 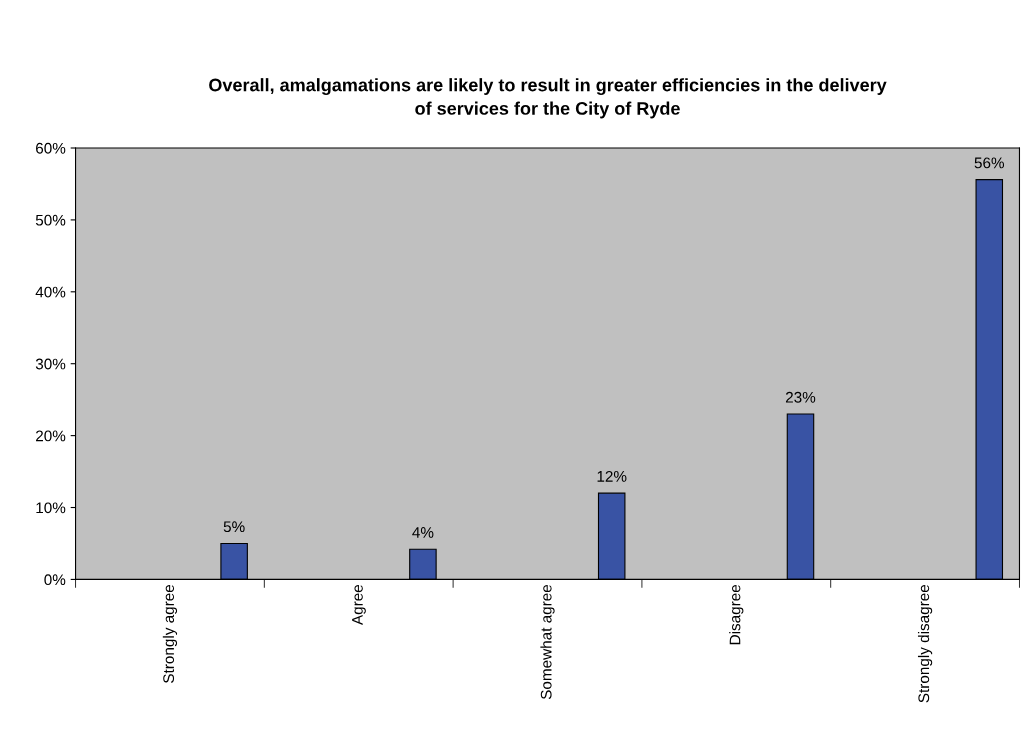 I want to click on y-tick-label: 10%, so click(x=51, y=508).